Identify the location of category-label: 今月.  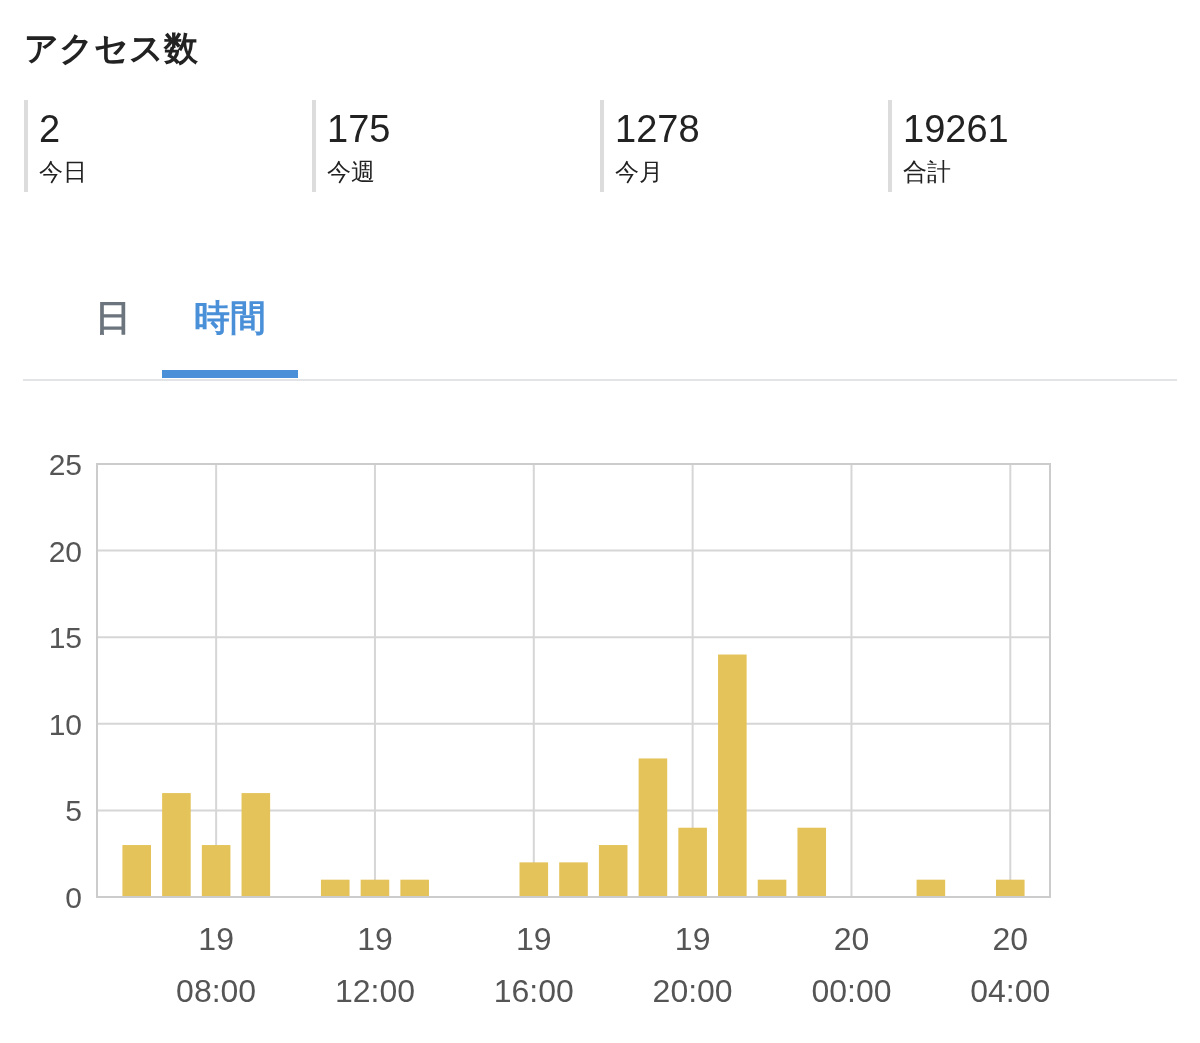
(639, 171).